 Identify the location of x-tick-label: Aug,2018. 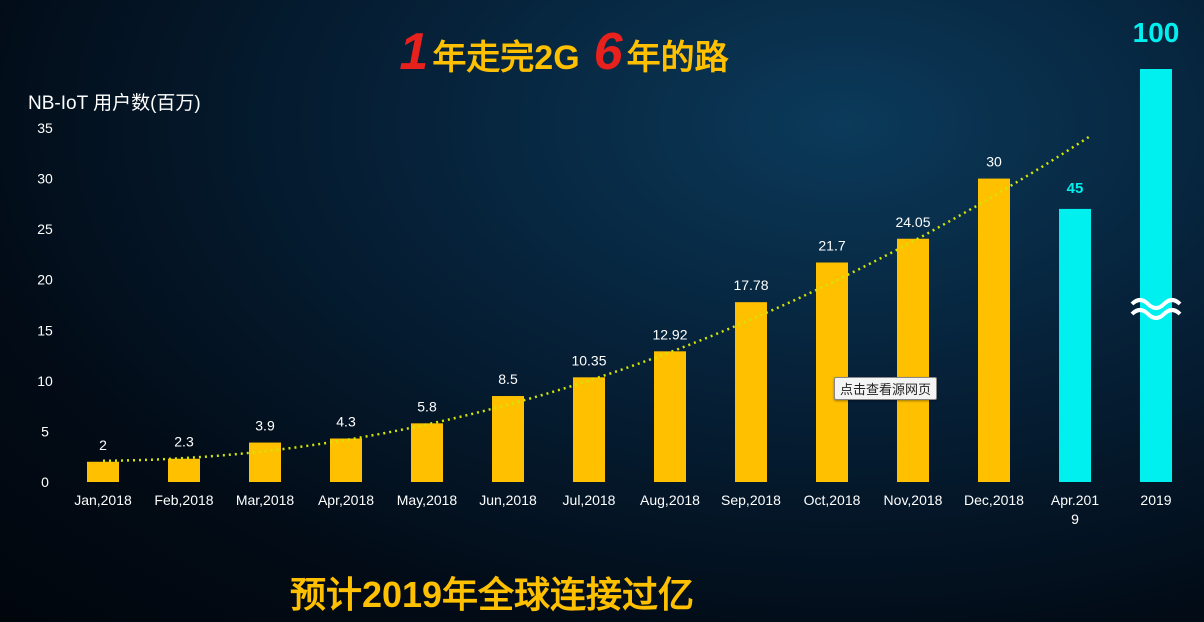
(670, 500).